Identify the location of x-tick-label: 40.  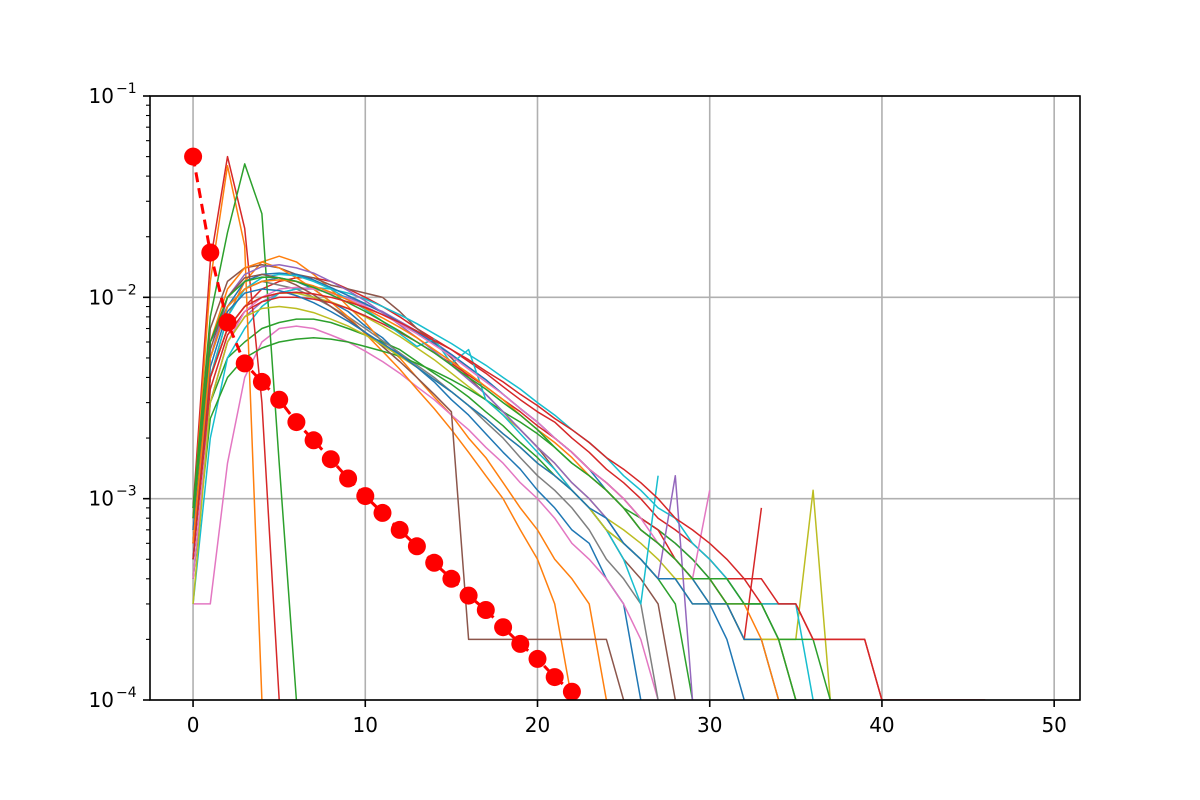
(881, 725).